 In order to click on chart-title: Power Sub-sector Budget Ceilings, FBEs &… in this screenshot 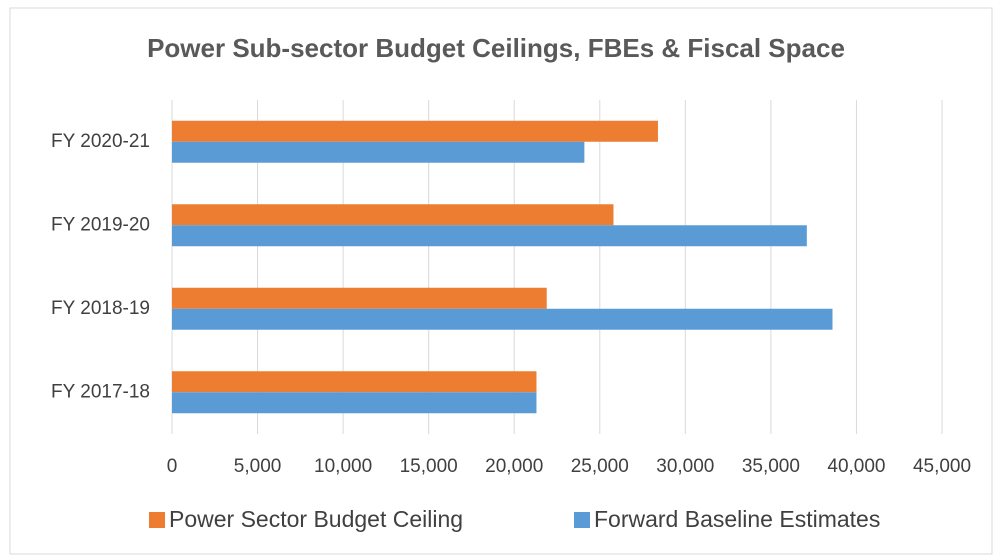, I will do `click(496, 48)`.